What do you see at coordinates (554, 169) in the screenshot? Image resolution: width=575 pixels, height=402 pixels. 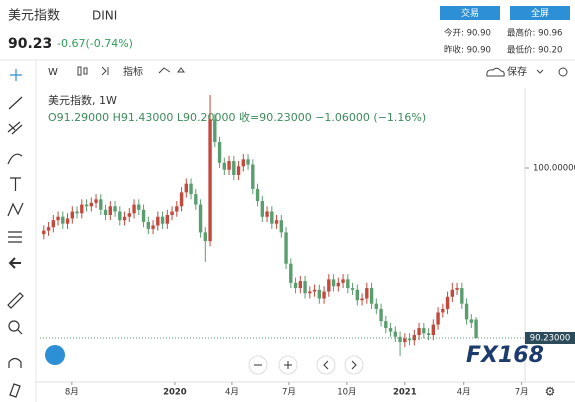 I see `y-tick-label: 100.00000` at bounding box center [554, 169].